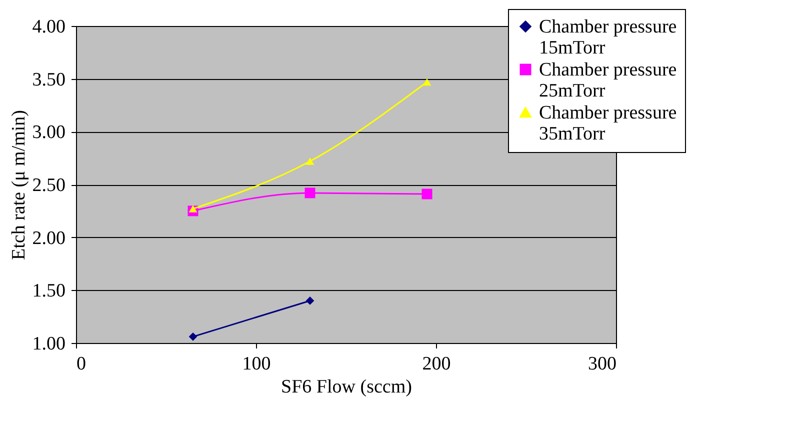  I want to click on x-tick-label: 300, so click(602, 364).